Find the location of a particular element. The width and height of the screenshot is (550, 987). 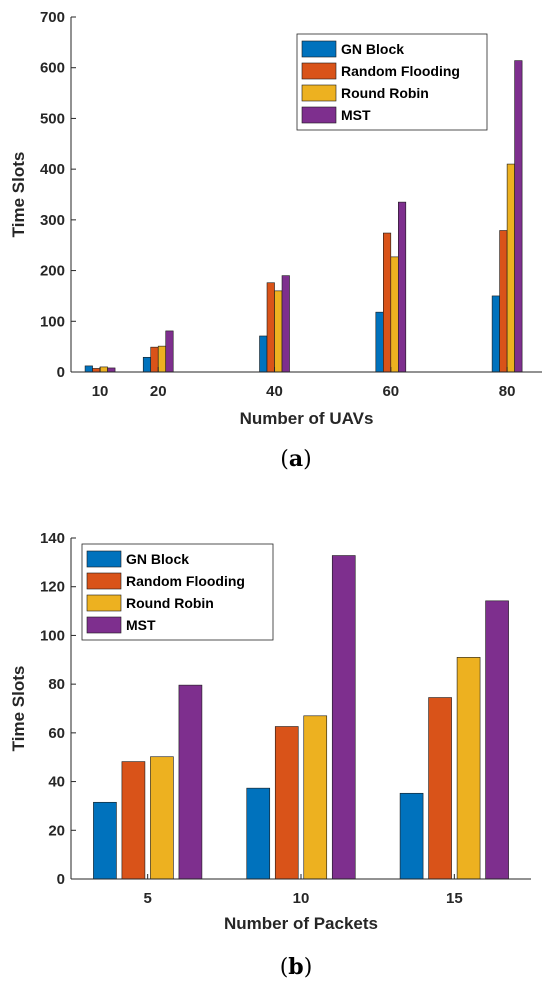

y-tick-label: 200 is located at coordinates (52, 271).